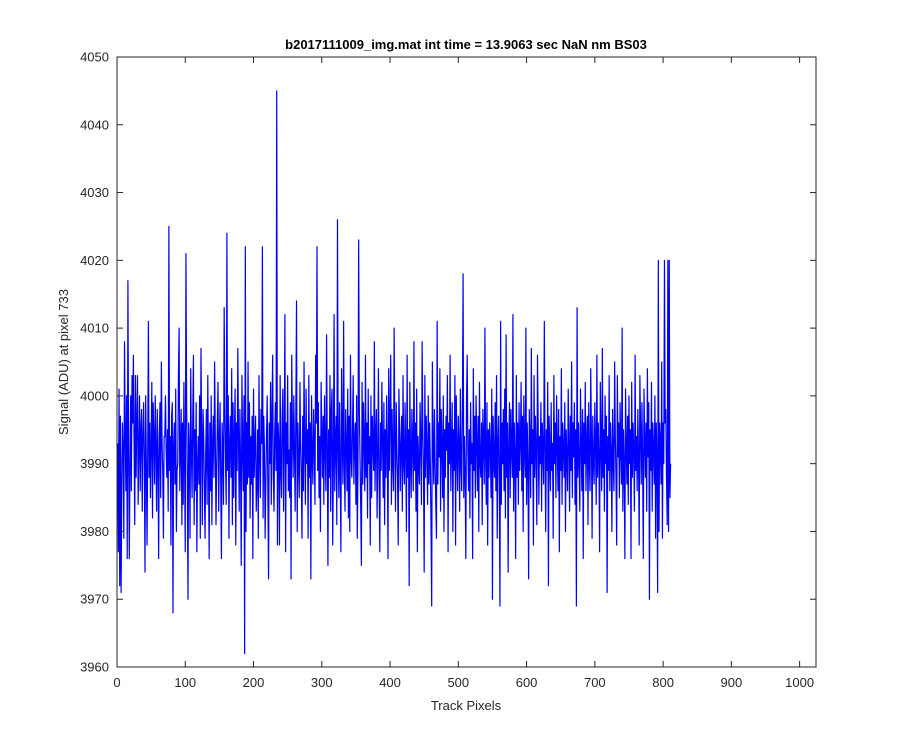 This screenshot has width=900, height=755. What do you see at coordinates (94, 395) in the screenshot?
I see `y-tick-label: 4000` at bounding box center [94, 395].